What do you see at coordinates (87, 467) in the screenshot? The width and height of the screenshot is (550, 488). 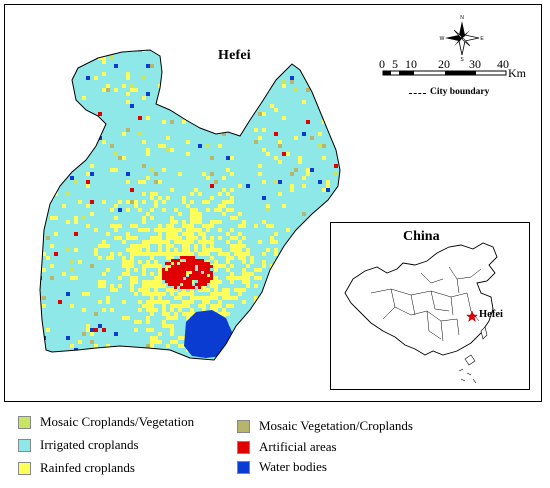 I see `legend-label: Rainfed croplands` at bounding box center [87, 467].